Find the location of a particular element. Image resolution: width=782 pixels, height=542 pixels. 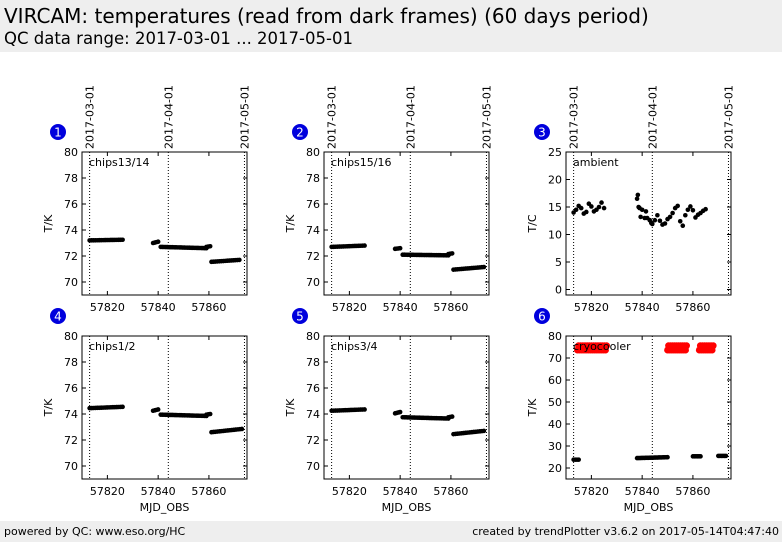

panel-label: chips15/16 is located at coordinates (361, 162).